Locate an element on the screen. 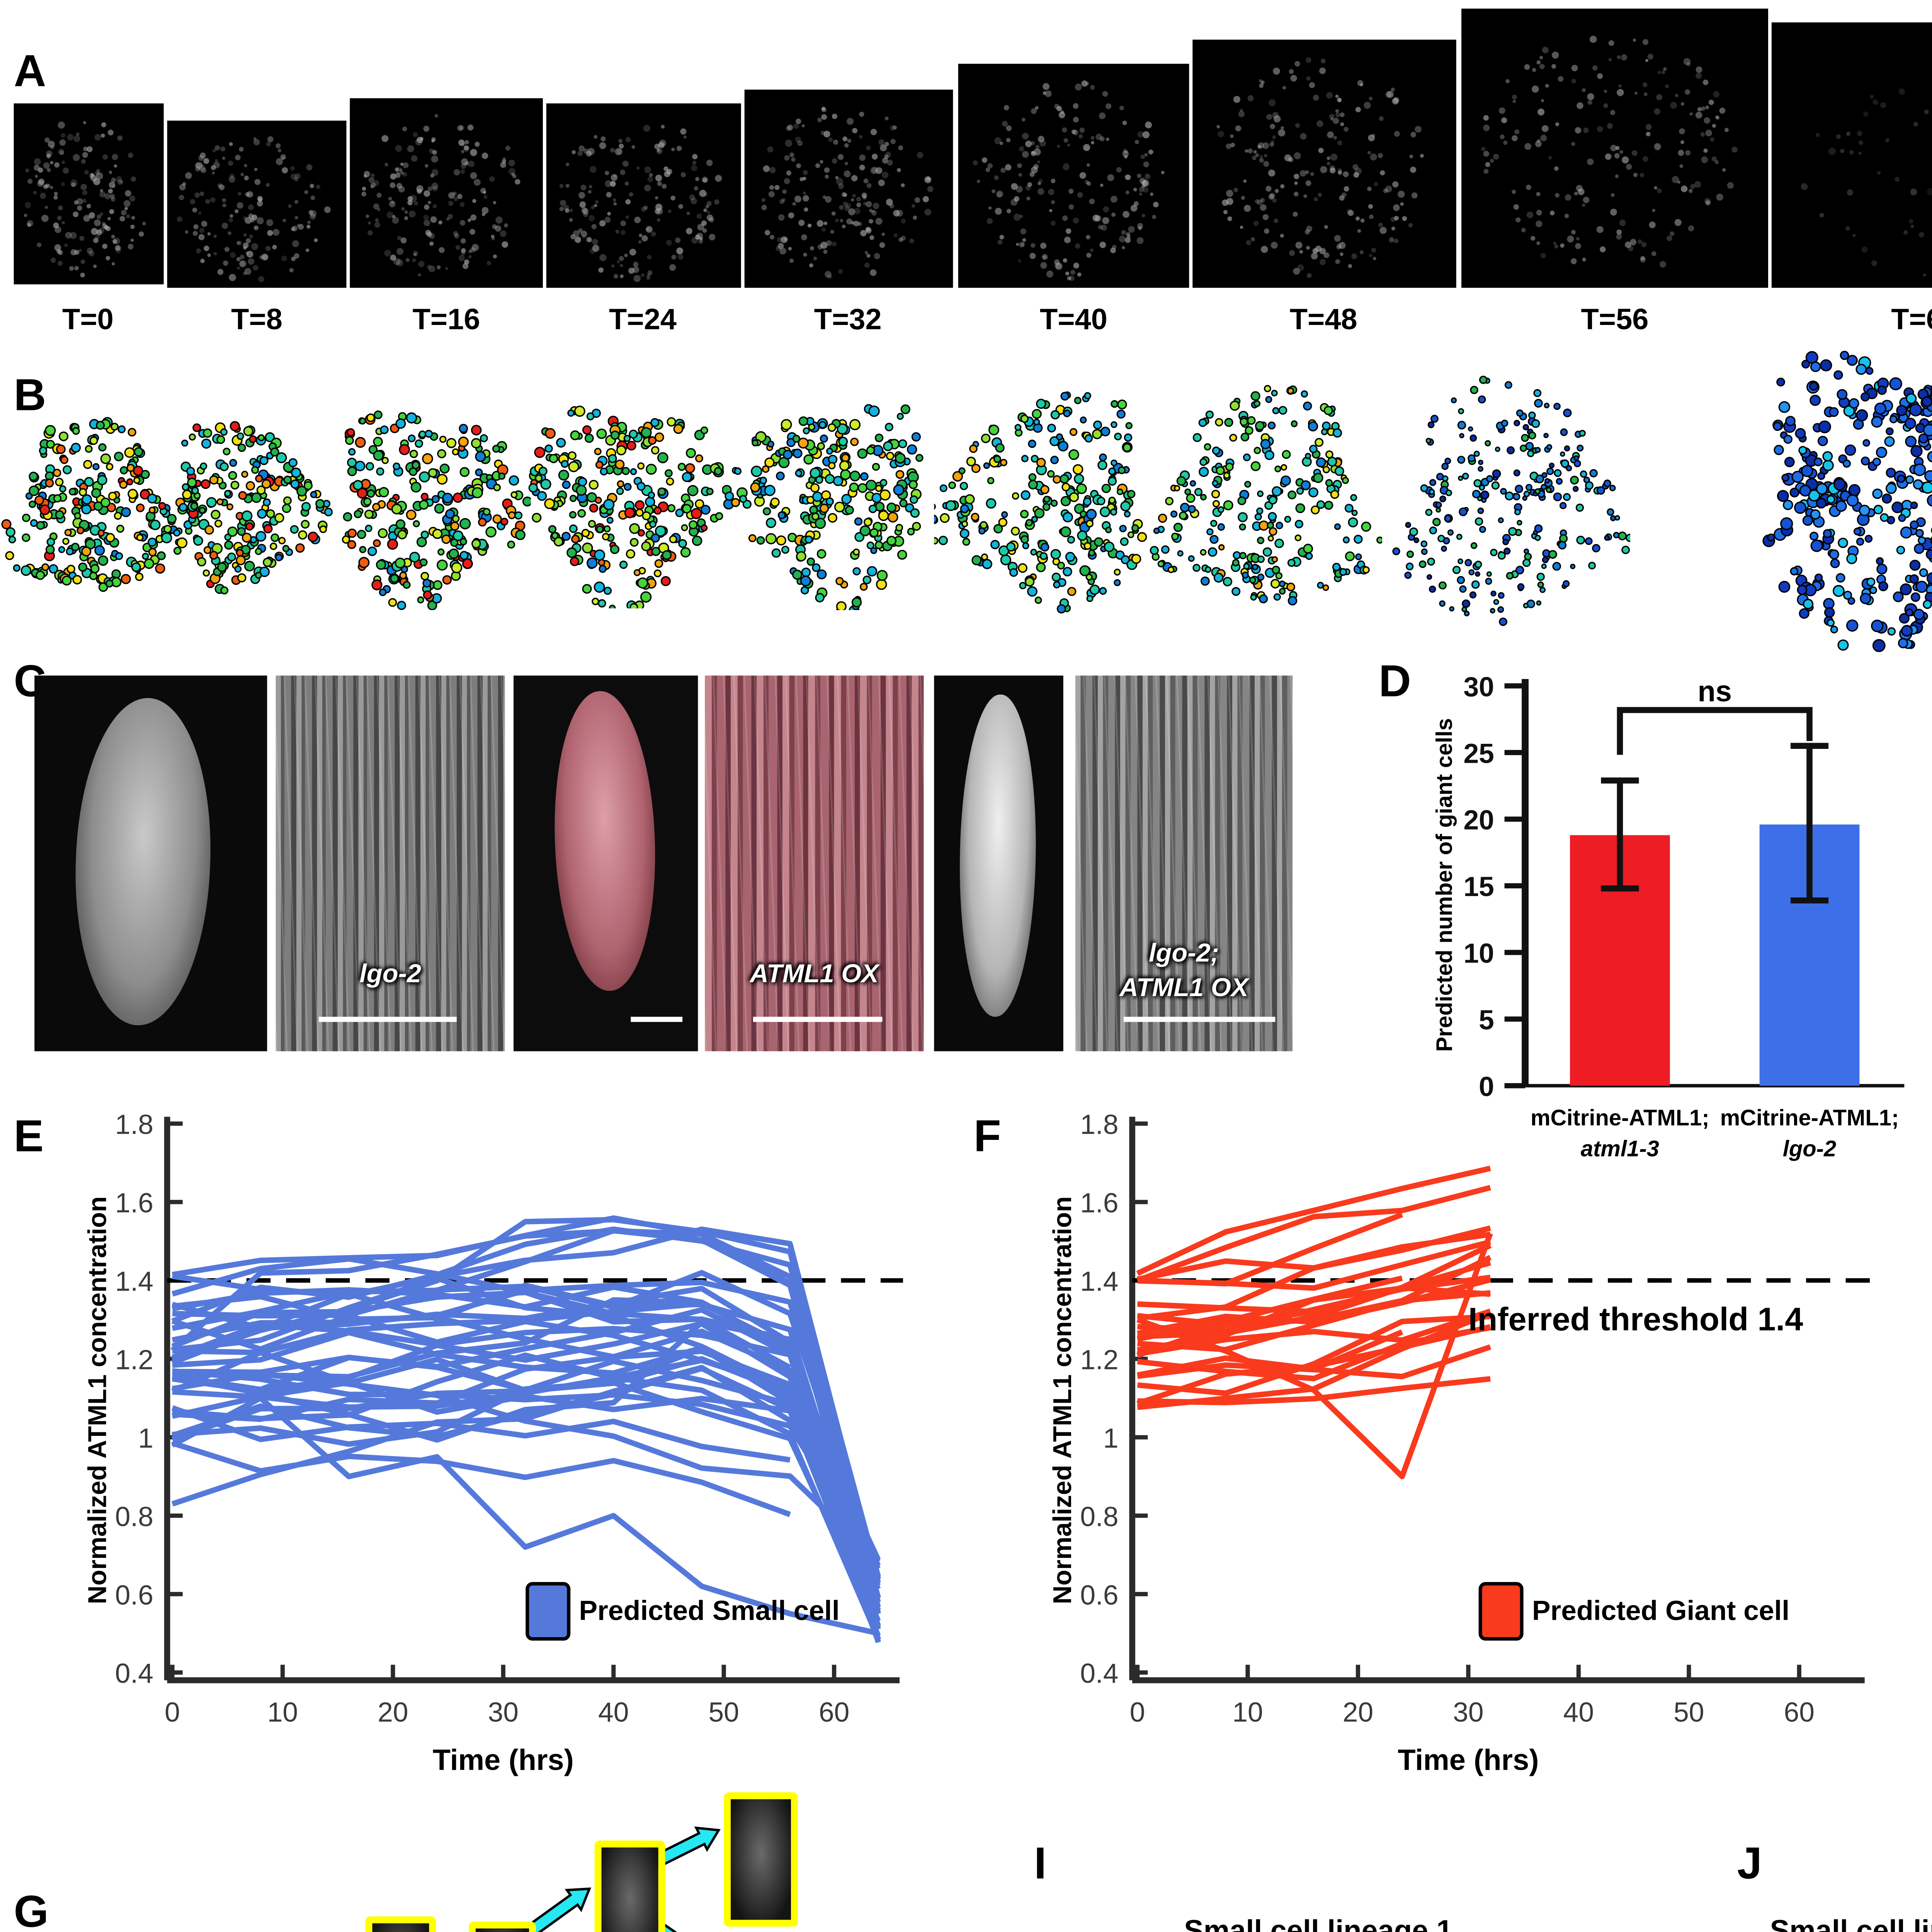  sem-image-wt-sepal is located at coordinates (151, 863).